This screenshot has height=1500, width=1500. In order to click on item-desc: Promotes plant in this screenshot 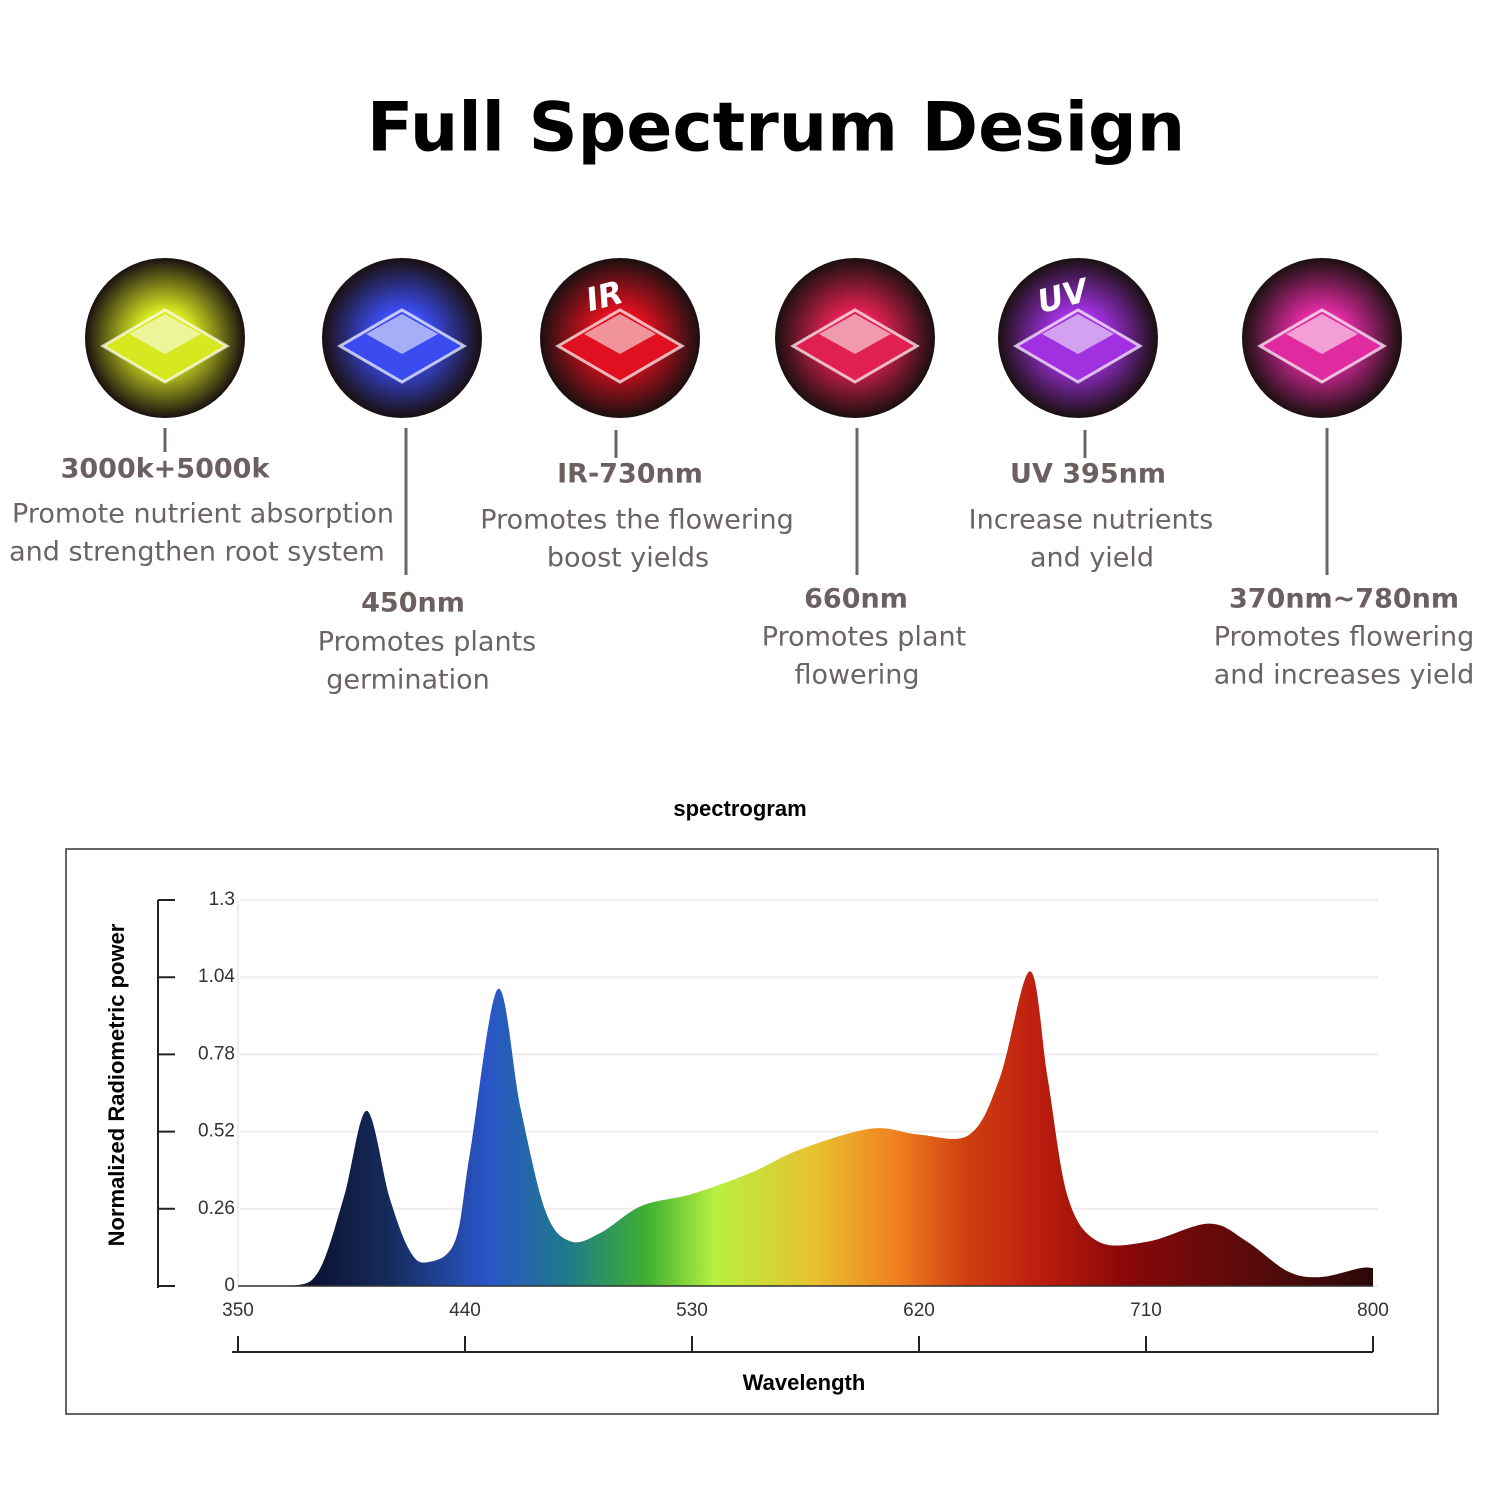, I will do `click(864, 637)`.